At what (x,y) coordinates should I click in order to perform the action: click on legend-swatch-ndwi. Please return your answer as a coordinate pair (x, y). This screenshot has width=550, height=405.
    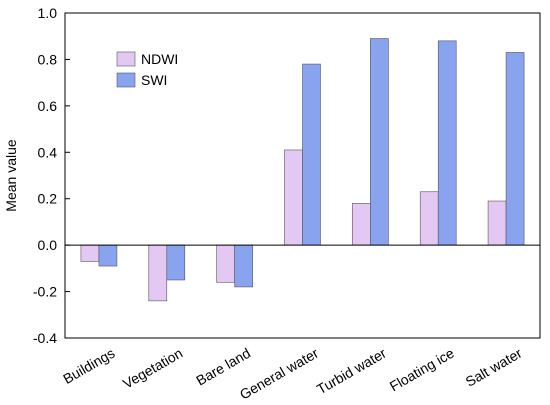
    Looking at the image, I should click on (126, 59).